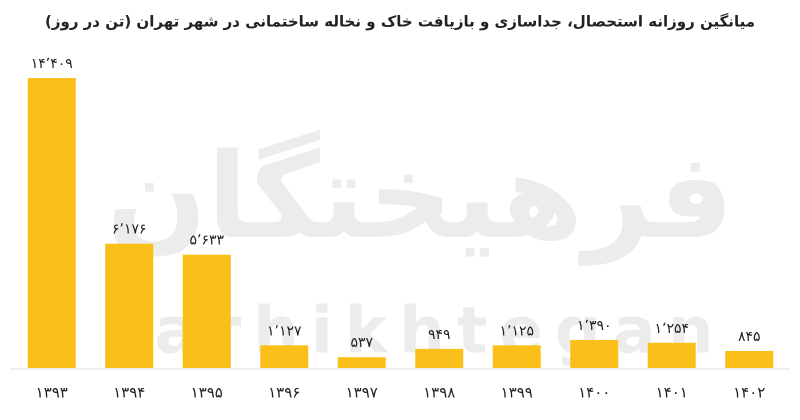 The width and height of the screenshot is (800, 420). What do you see at coordinates (361, 343) in the screenshot?
I see `value-label: ۵۳۷` at bounding box center [361, 343].